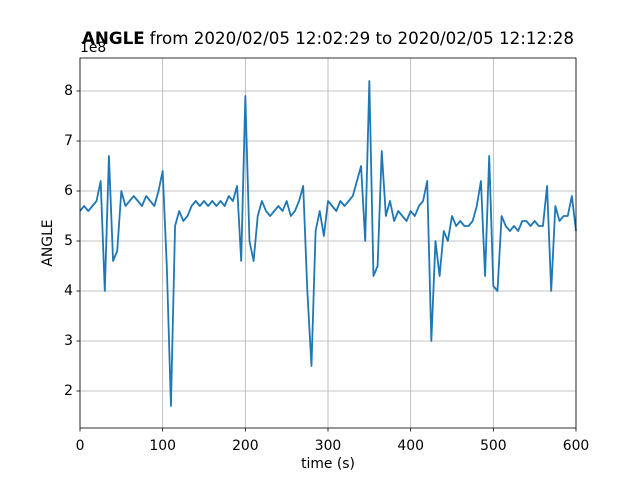 Image resolution: width=640 pixels, height=480 pixels. What do you see at coordinates (328, 446) in the screenshot?
I see `x-tick-label: 300` at bounding box center [328, 446].